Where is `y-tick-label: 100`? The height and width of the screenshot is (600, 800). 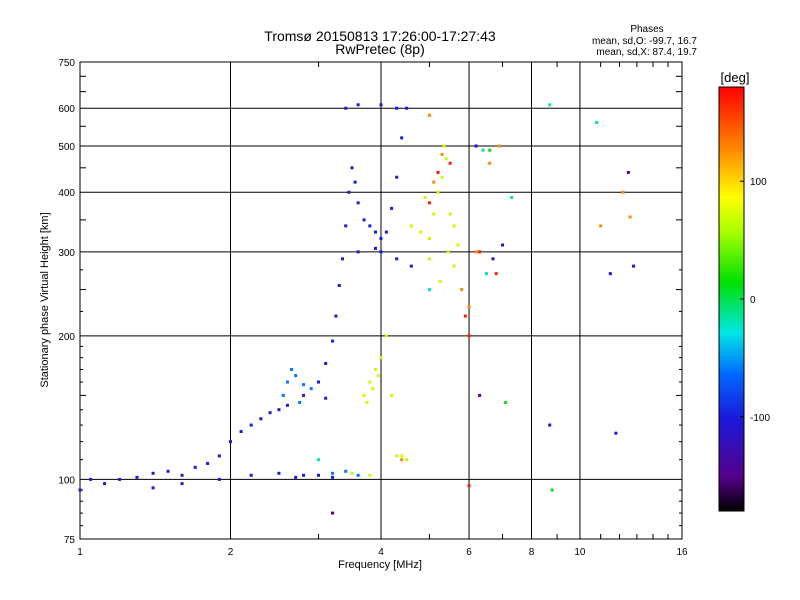 y-tick-label: 100 is located at coordinates (66, 480).